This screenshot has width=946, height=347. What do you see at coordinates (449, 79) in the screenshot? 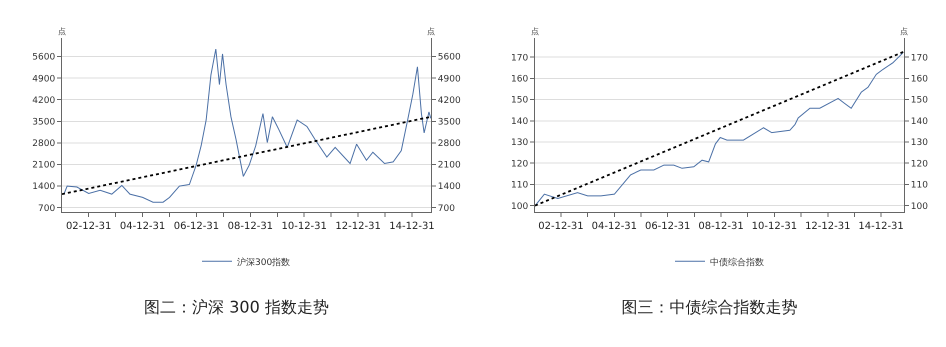
I see `y2-tick-label: 4900` at bounding box center [449, 79].